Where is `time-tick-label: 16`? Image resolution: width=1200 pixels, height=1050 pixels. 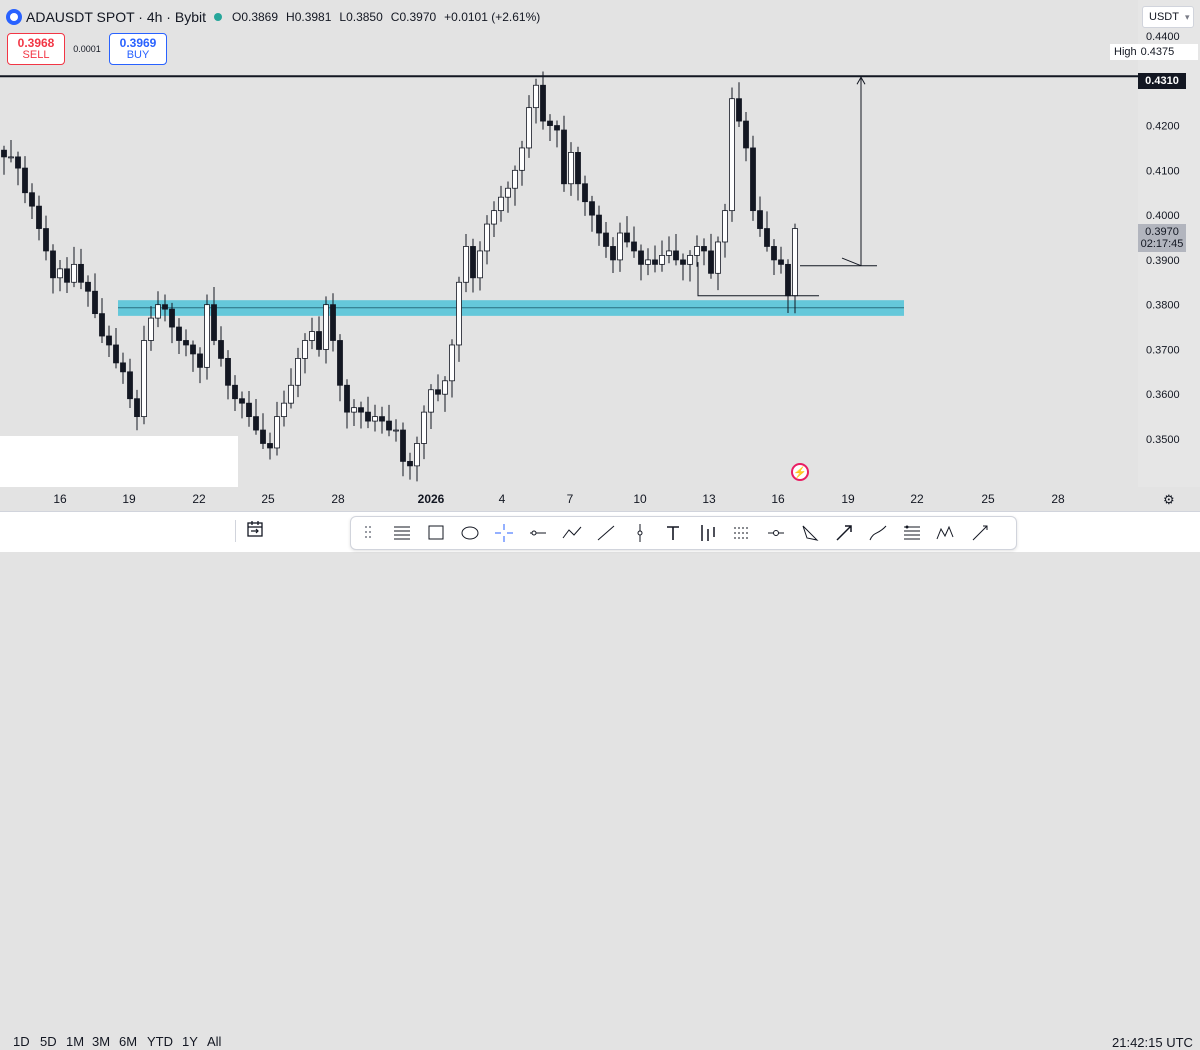 time-tick-label: 16 is located at coordinates (60, 499).